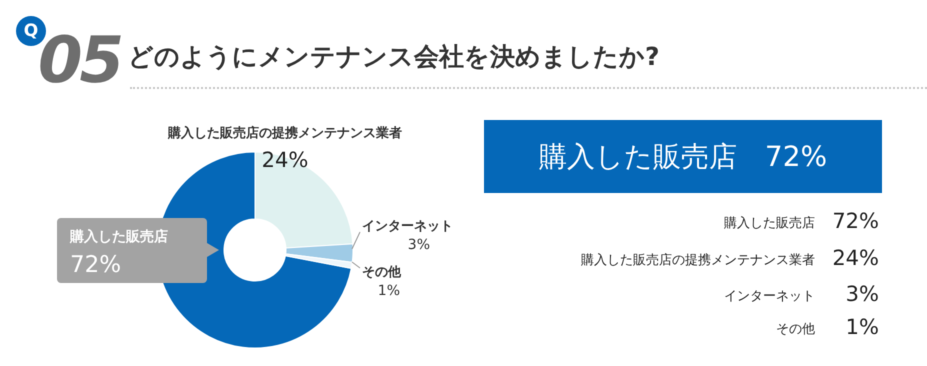 The width and height of the screenshot is (927, 366). Describe the element at coordinates (96, 265) in the screenshot. I see `data-label: 72%` at that location.